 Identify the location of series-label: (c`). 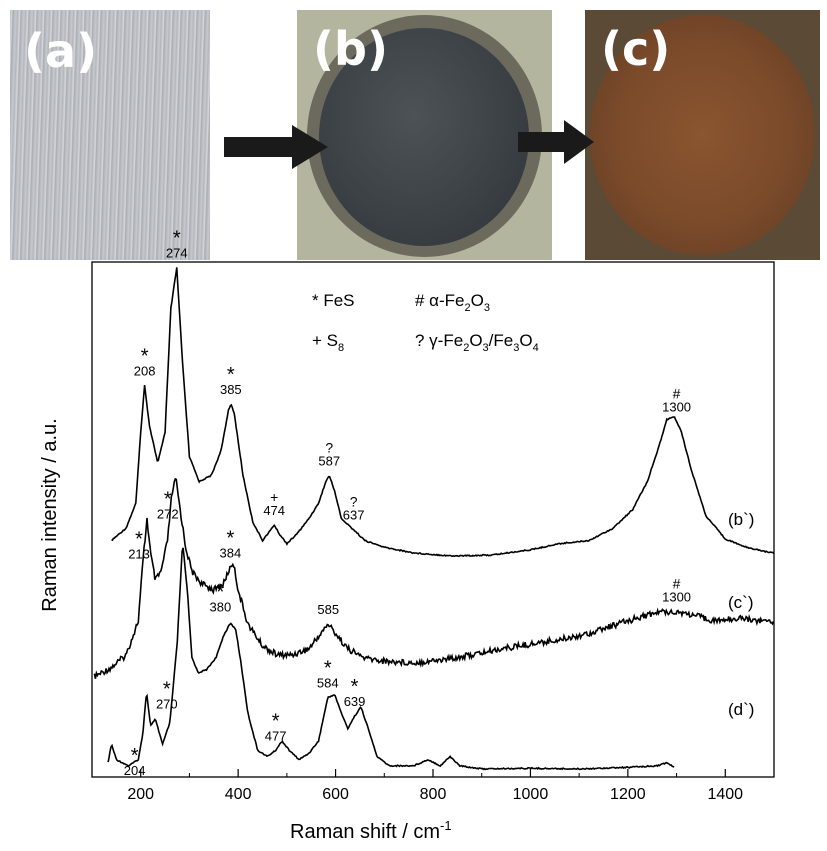
(740, 602).